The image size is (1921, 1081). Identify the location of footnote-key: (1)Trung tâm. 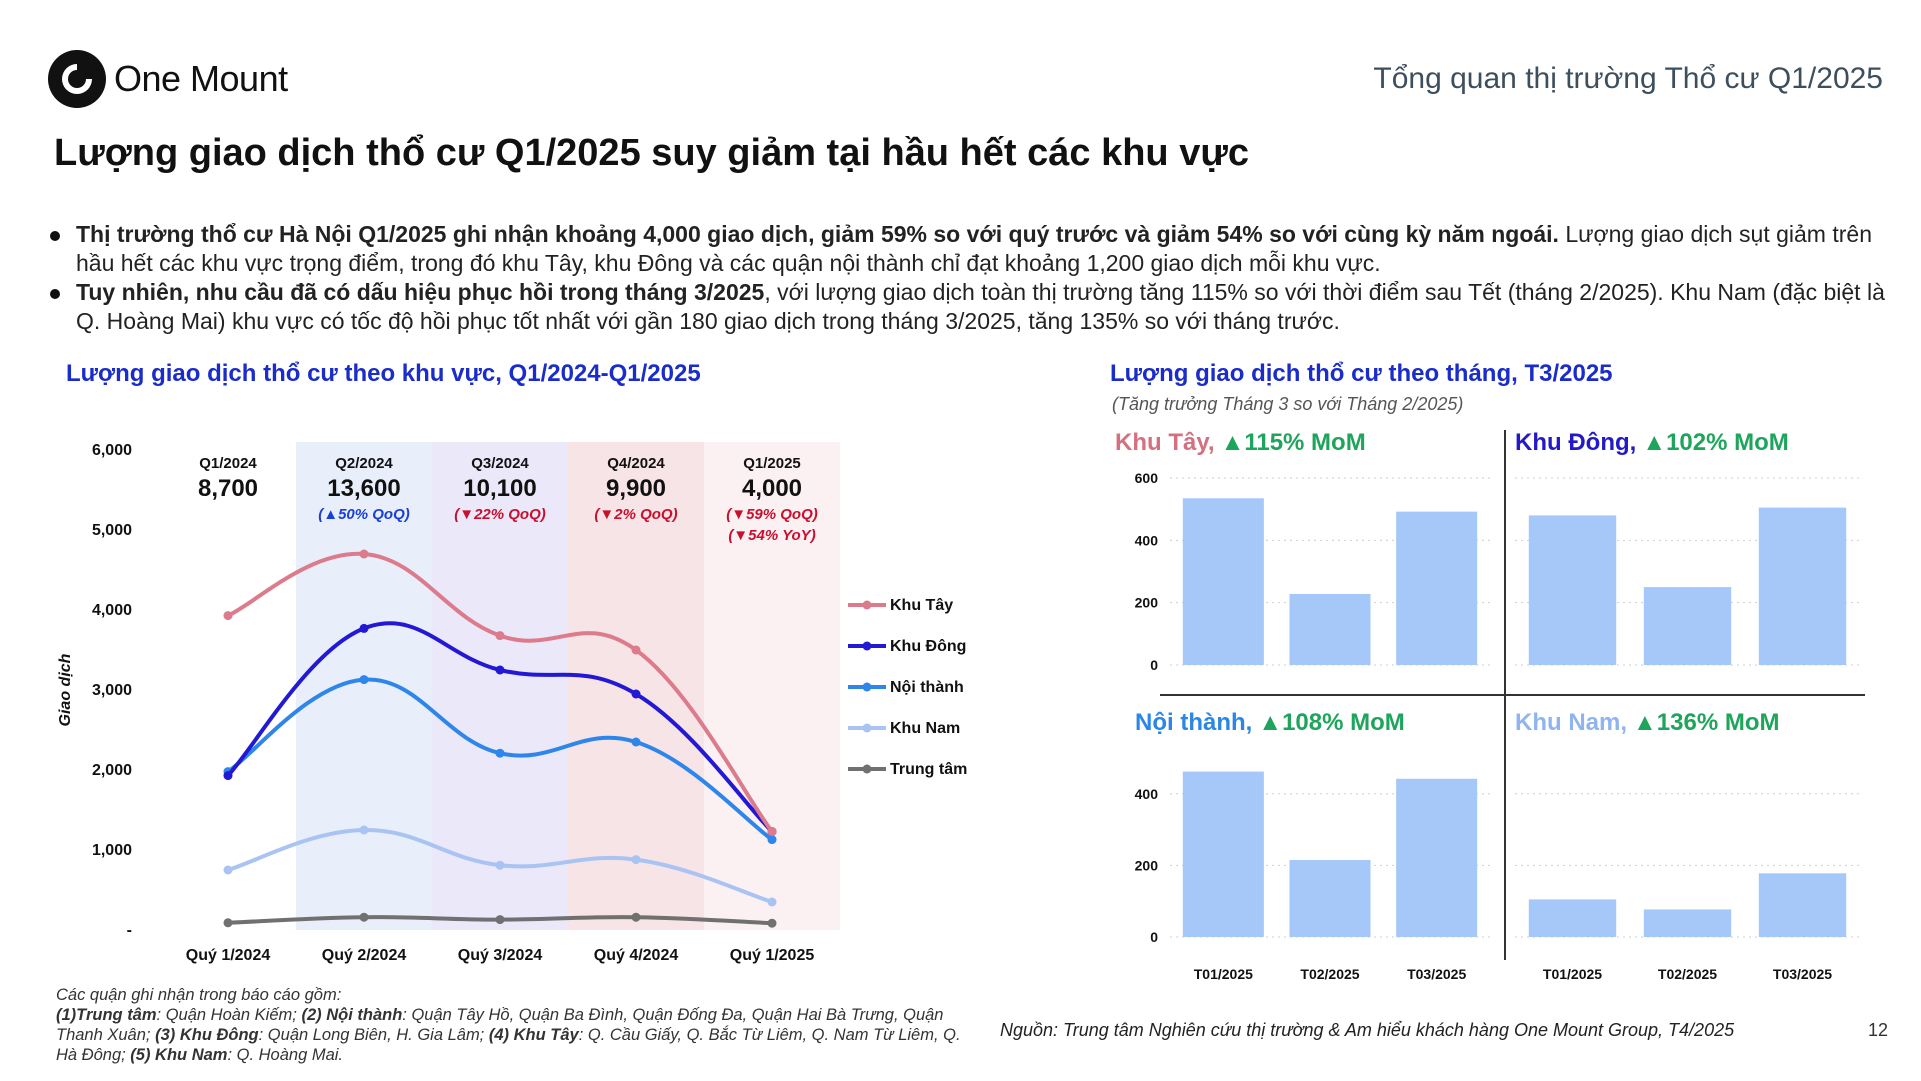
(106, 1015).